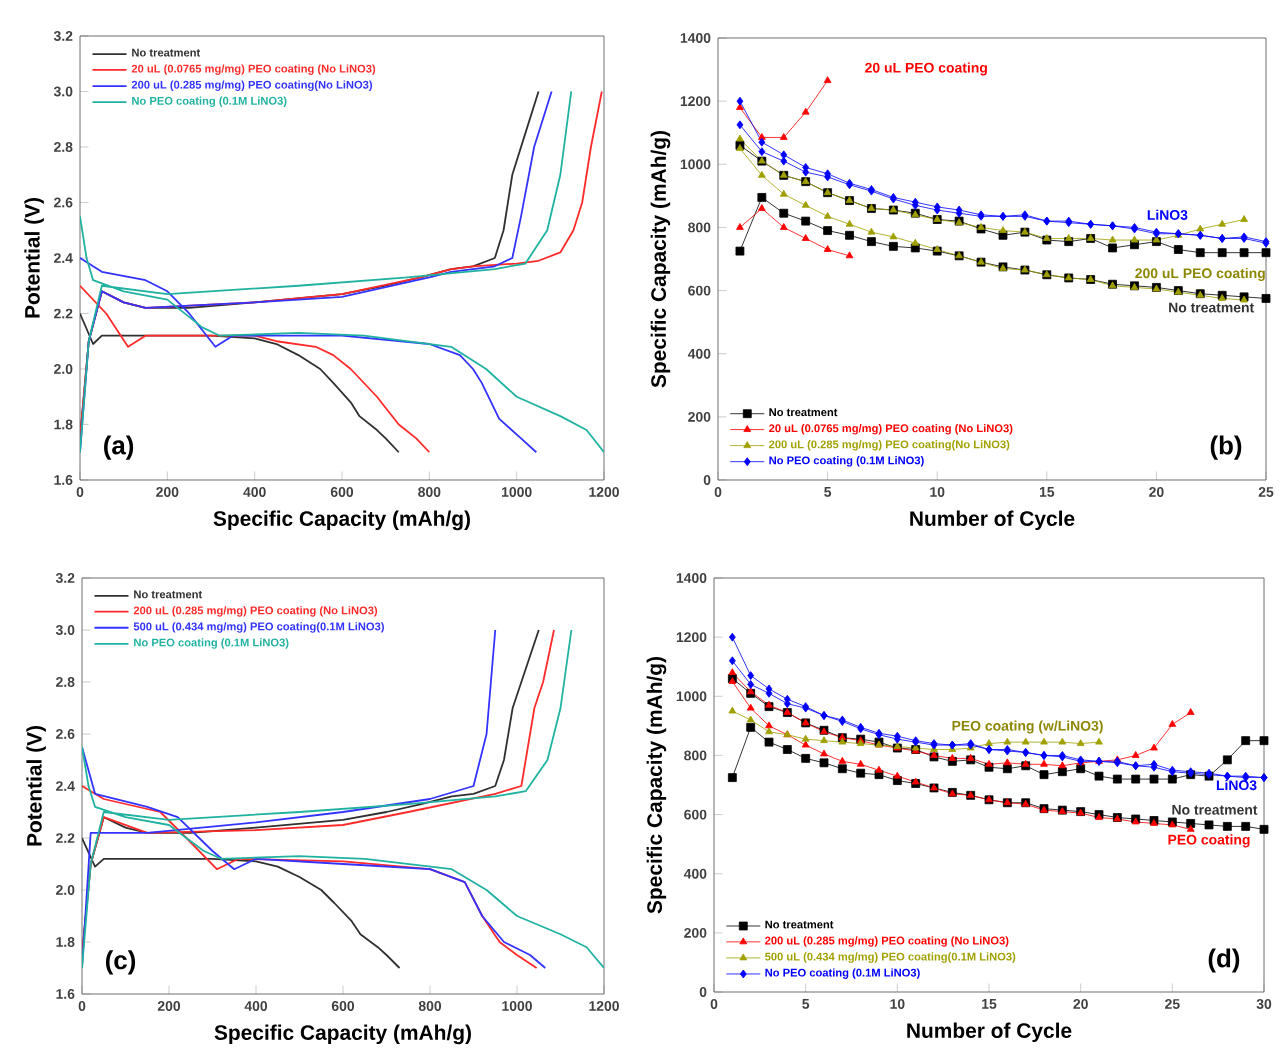  Describe the element at coordinates (119, 447) in the screenshot. I see `annotation: (a)` at that location.